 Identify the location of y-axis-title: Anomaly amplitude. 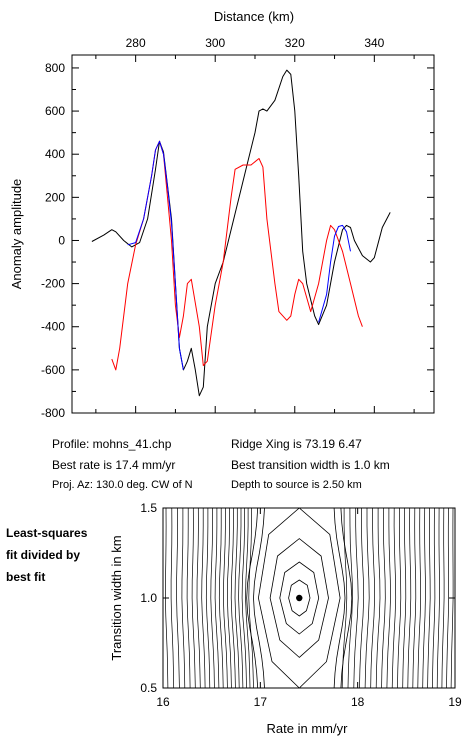
(16, 234).